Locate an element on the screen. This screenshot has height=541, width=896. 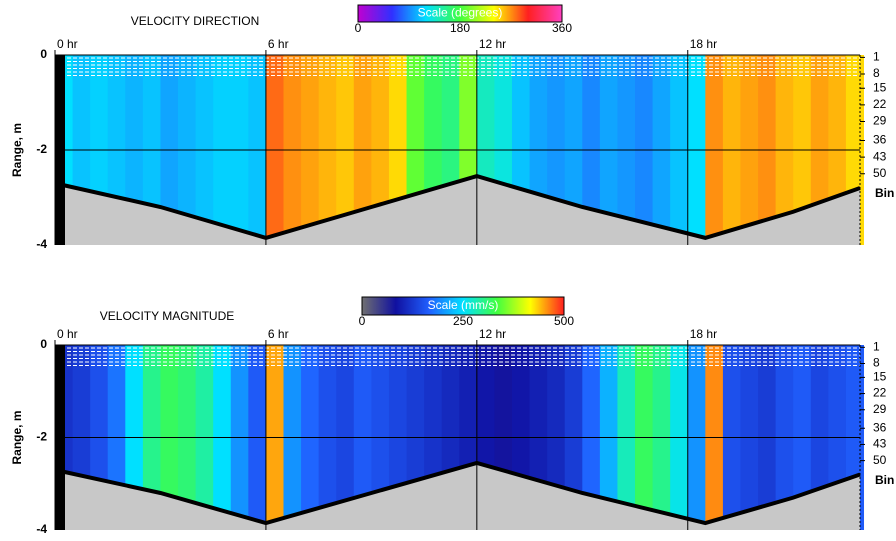
color-bar-tick-label: 180 is located at coordinates (460, 28).